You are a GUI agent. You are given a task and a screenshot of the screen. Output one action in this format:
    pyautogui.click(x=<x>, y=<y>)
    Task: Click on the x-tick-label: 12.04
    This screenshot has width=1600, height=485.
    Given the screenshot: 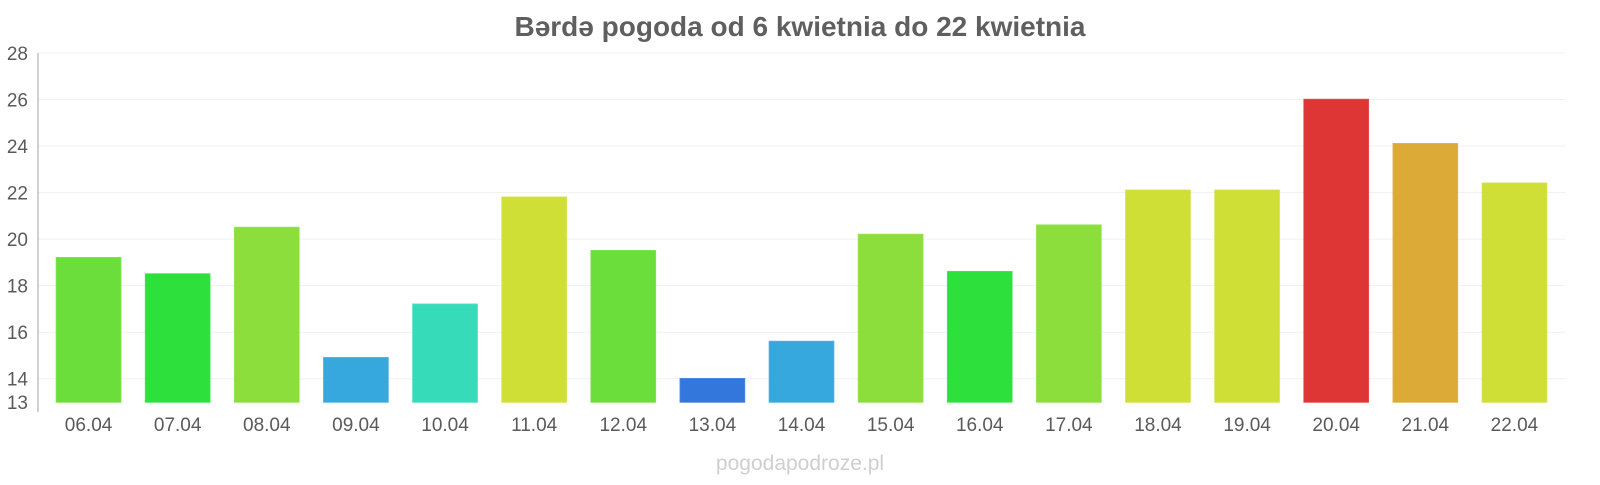 What is the action you would take?
    pyautogui.click(x=623, y=425)
    